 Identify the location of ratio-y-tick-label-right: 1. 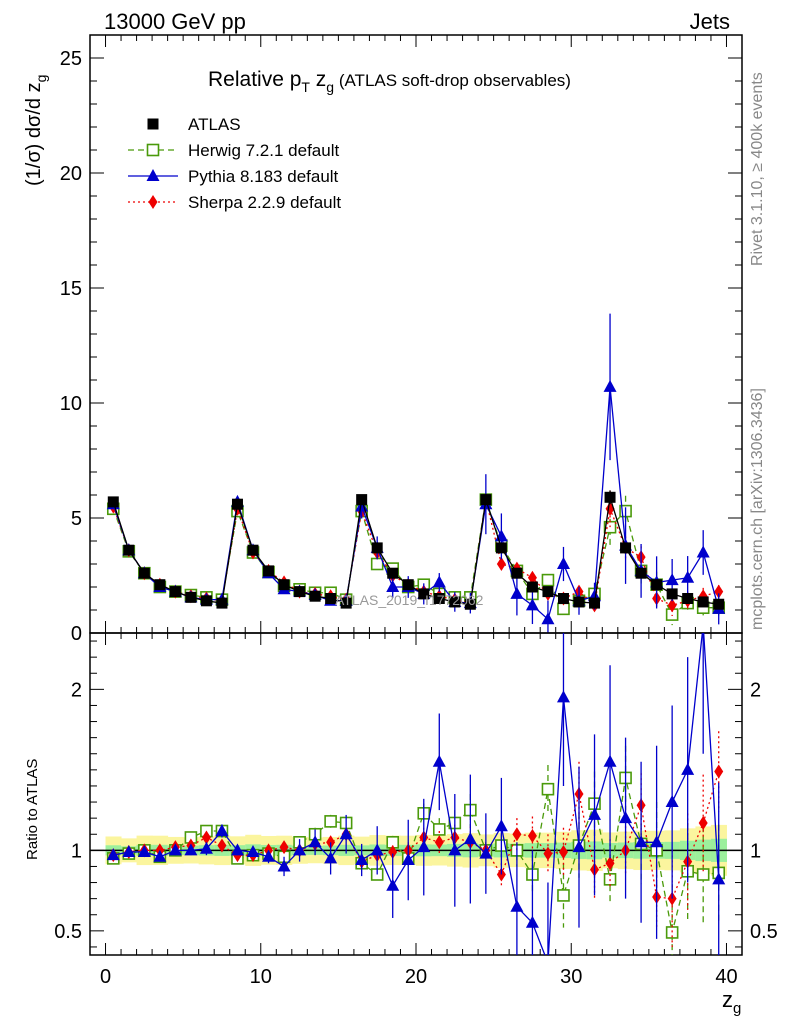
(755, 851).